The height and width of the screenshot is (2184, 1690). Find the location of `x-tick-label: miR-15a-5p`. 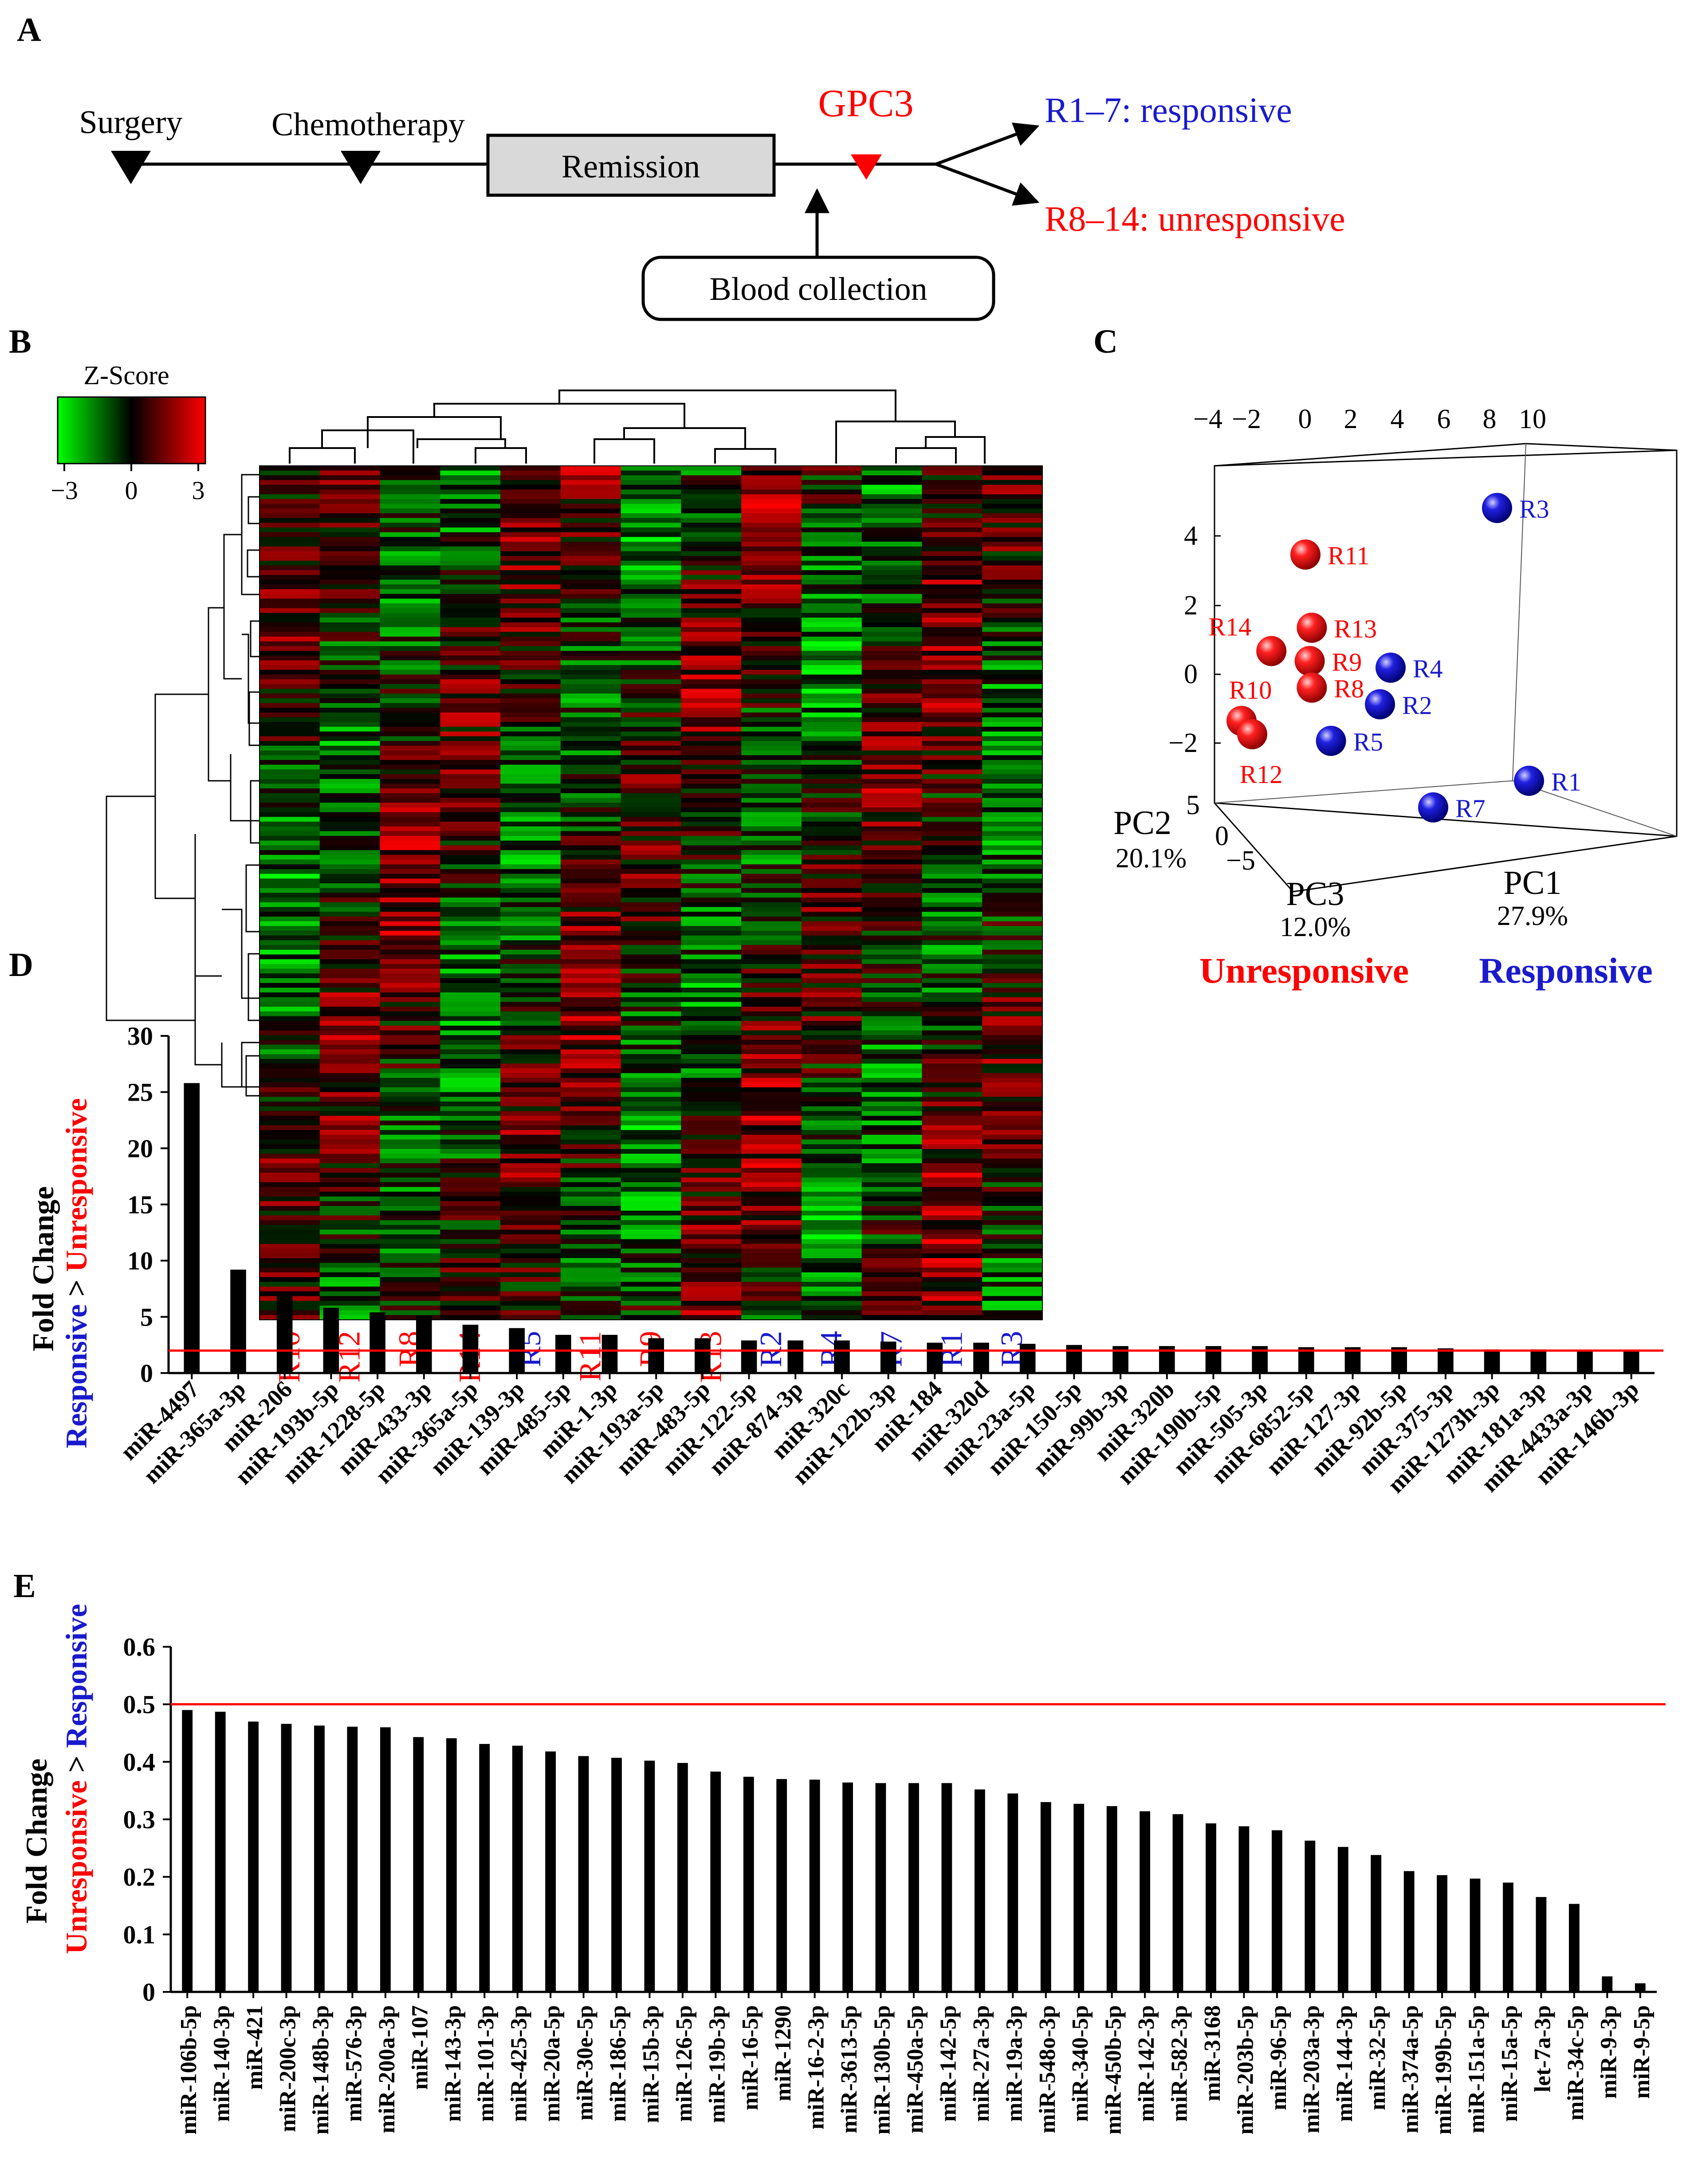

x-tick-label: miR-15a-5p is located at coordinates (1510, 2063).